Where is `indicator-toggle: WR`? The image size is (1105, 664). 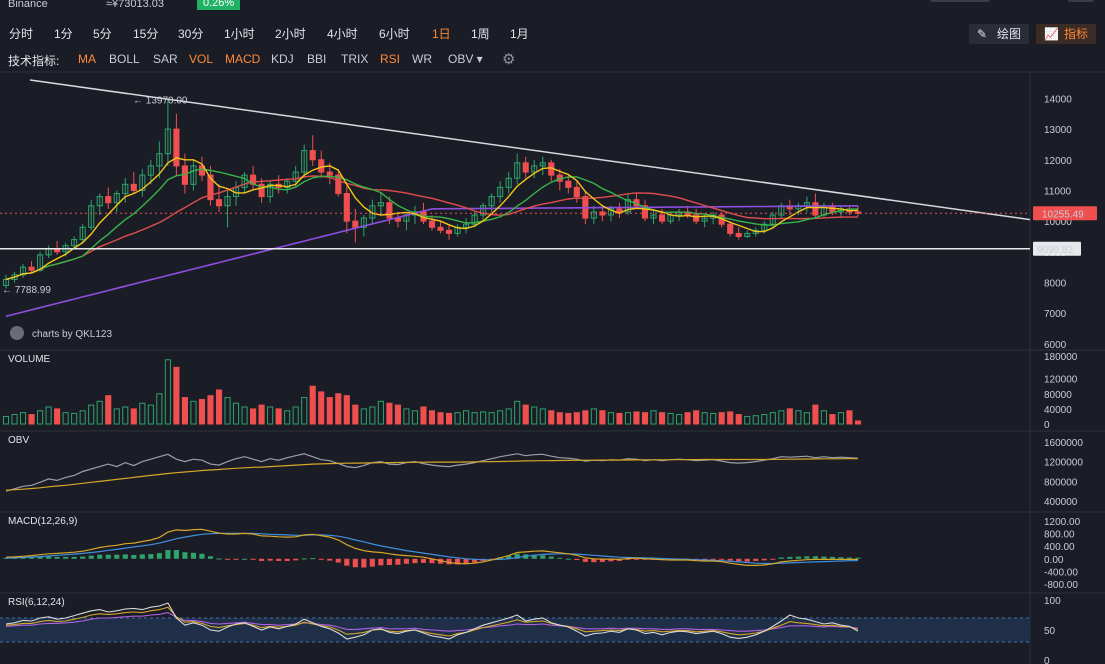 indicator-toggle: WR is located at coordinates (422, 59).